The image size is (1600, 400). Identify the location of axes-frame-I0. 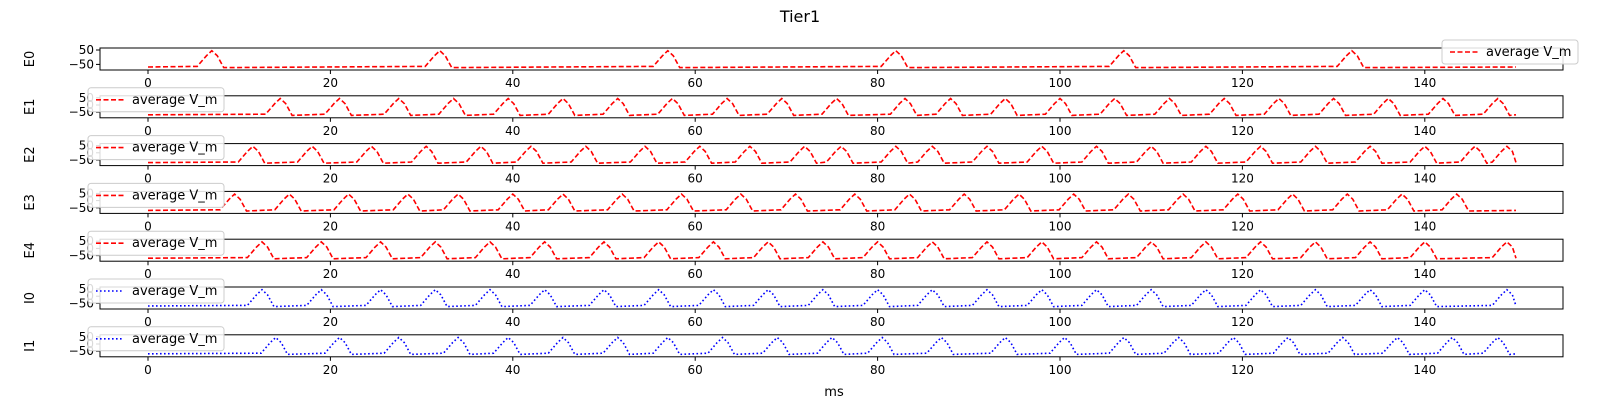
(831, 298).